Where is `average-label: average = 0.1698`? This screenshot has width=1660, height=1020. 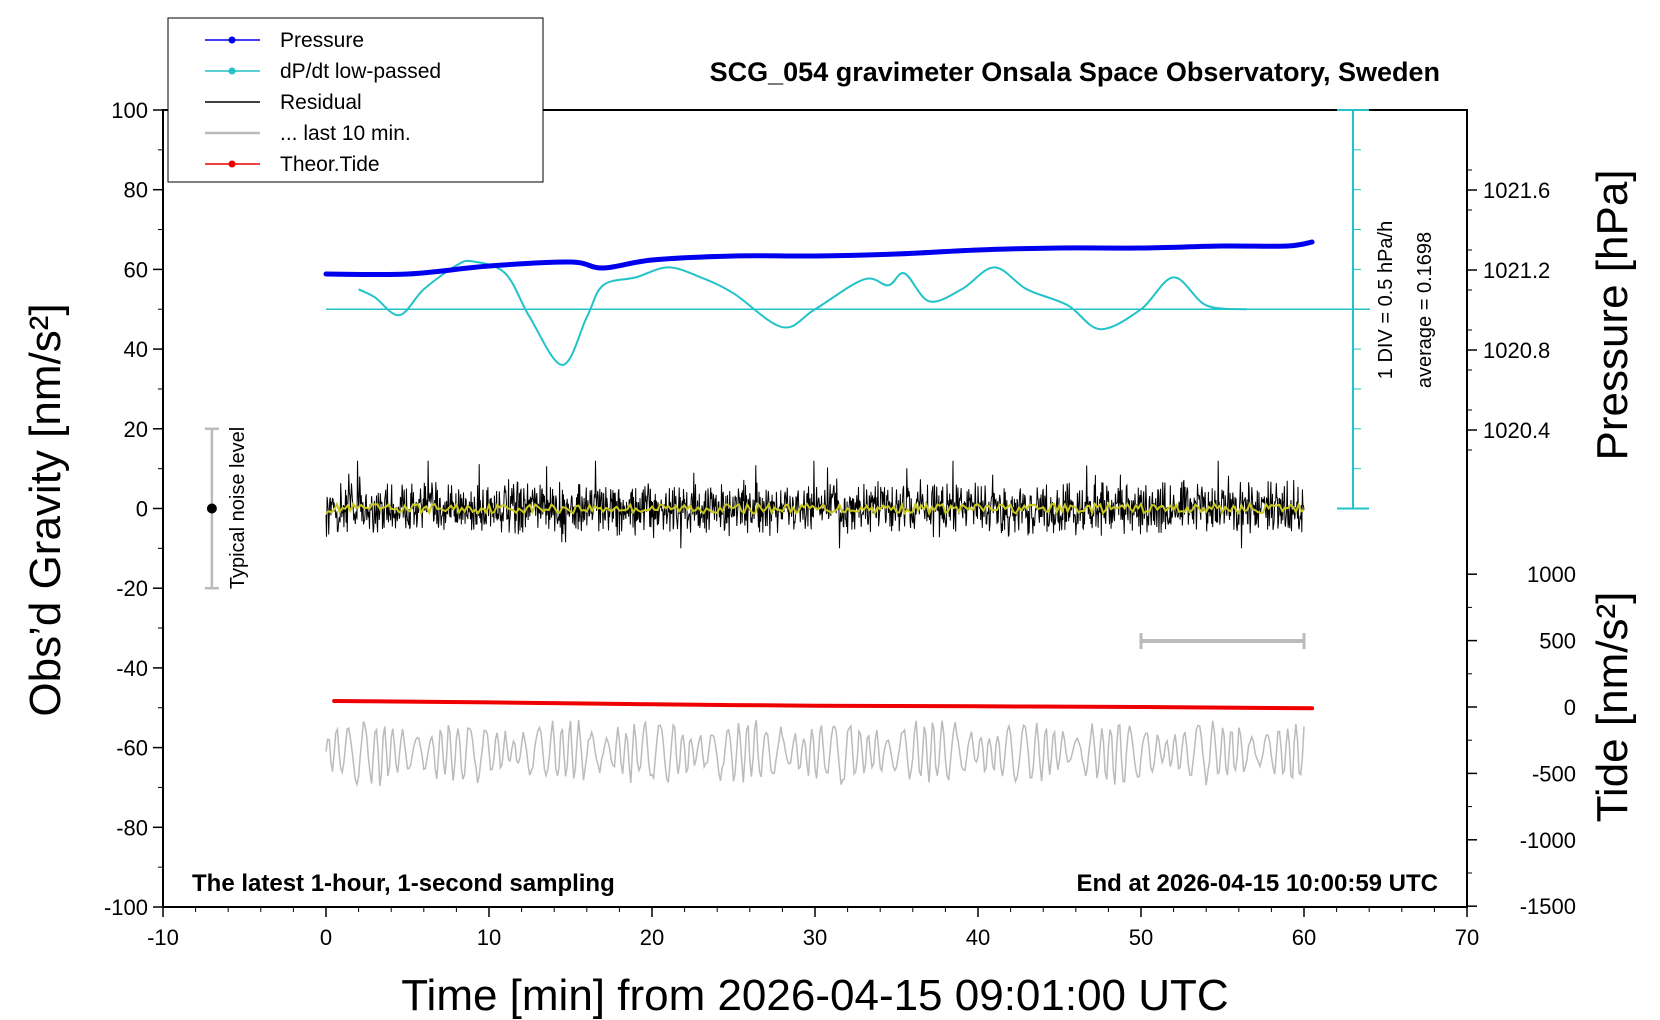
average-label: average = 0.1698 is located at coordinates (1425, 310).